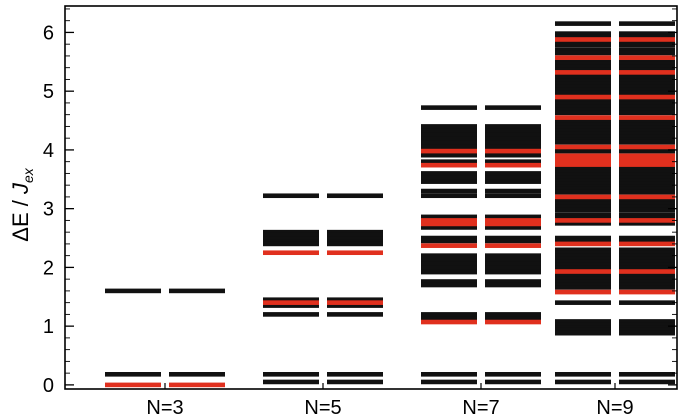 The height and width of the screenshot is (419, 685). I want to click on level-column-n5, so click(323, 289).